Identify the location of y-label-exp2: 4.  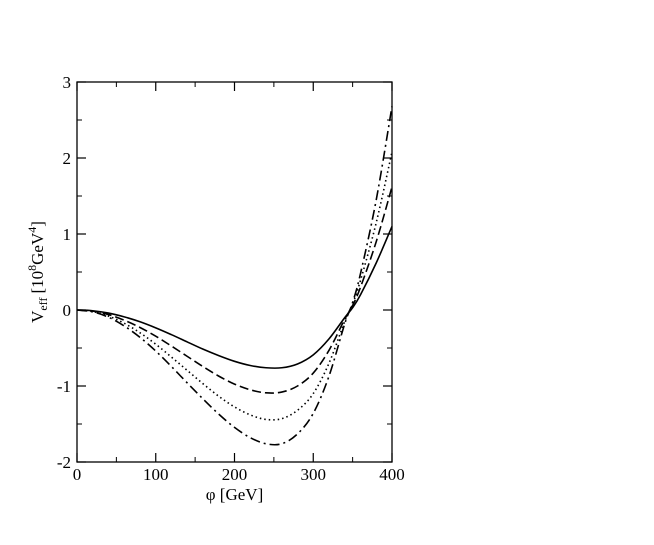
(32, 230).